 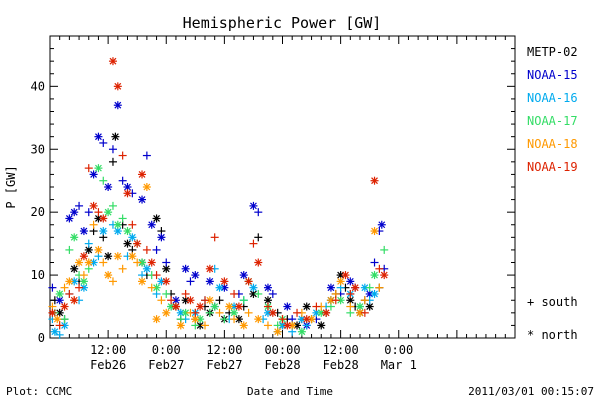 What do you see at coordinates (398, 350) in the screenshot?
I see `x-tick-time-label: 0:00` at bounding box center [398, 350].